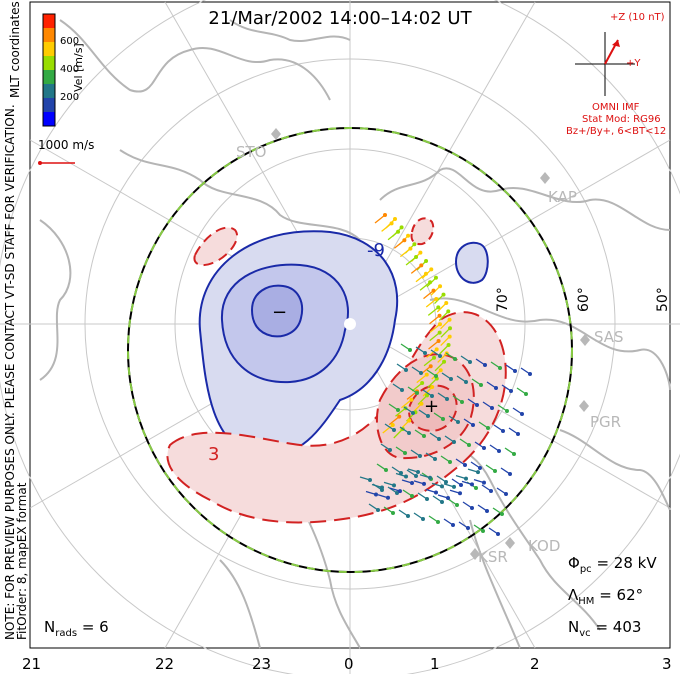 Image resolution: width=680 pixels, height=674 pixels. Describe the element at coordinates (66, 633) in the screenshot. I see `nrads-sub: rads` at that location.